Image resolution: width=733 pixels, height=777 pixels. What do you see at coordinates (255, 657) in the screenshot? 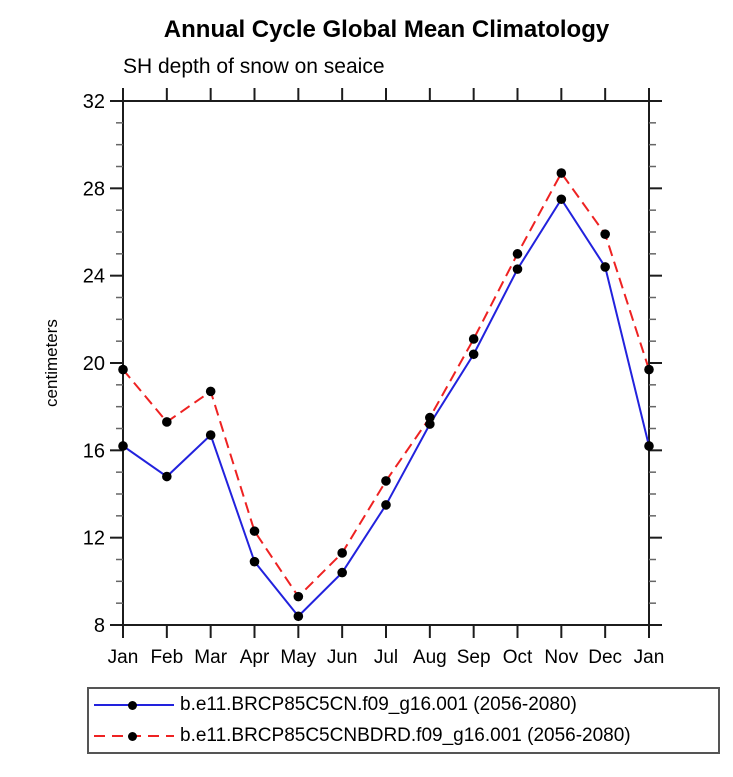
I see `x-tick-label: Apr` at bounding box center [255, 657].